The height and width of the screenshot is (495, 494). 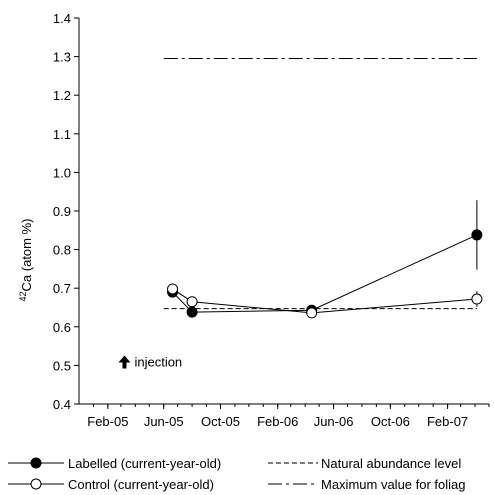 I want to click on annotation-label: injection, so click(x=158, y=362).